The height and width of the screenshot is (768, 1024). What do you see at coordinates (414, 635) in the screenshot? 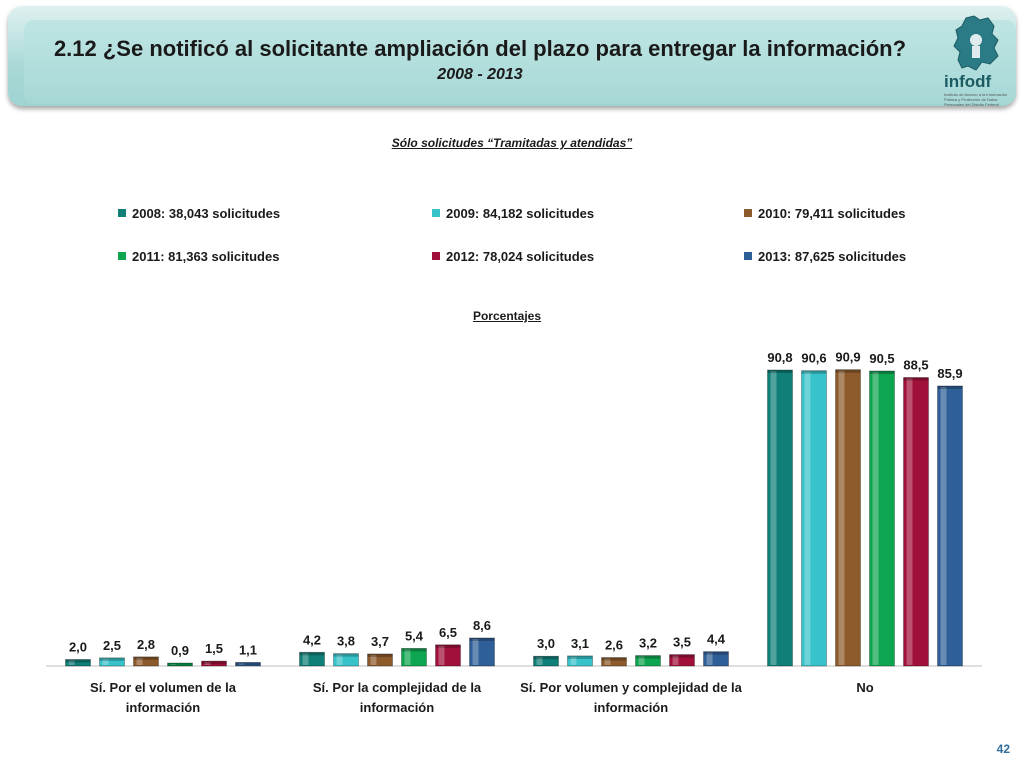
I see `value-label: 5,4` at bounding box center [414, 635].